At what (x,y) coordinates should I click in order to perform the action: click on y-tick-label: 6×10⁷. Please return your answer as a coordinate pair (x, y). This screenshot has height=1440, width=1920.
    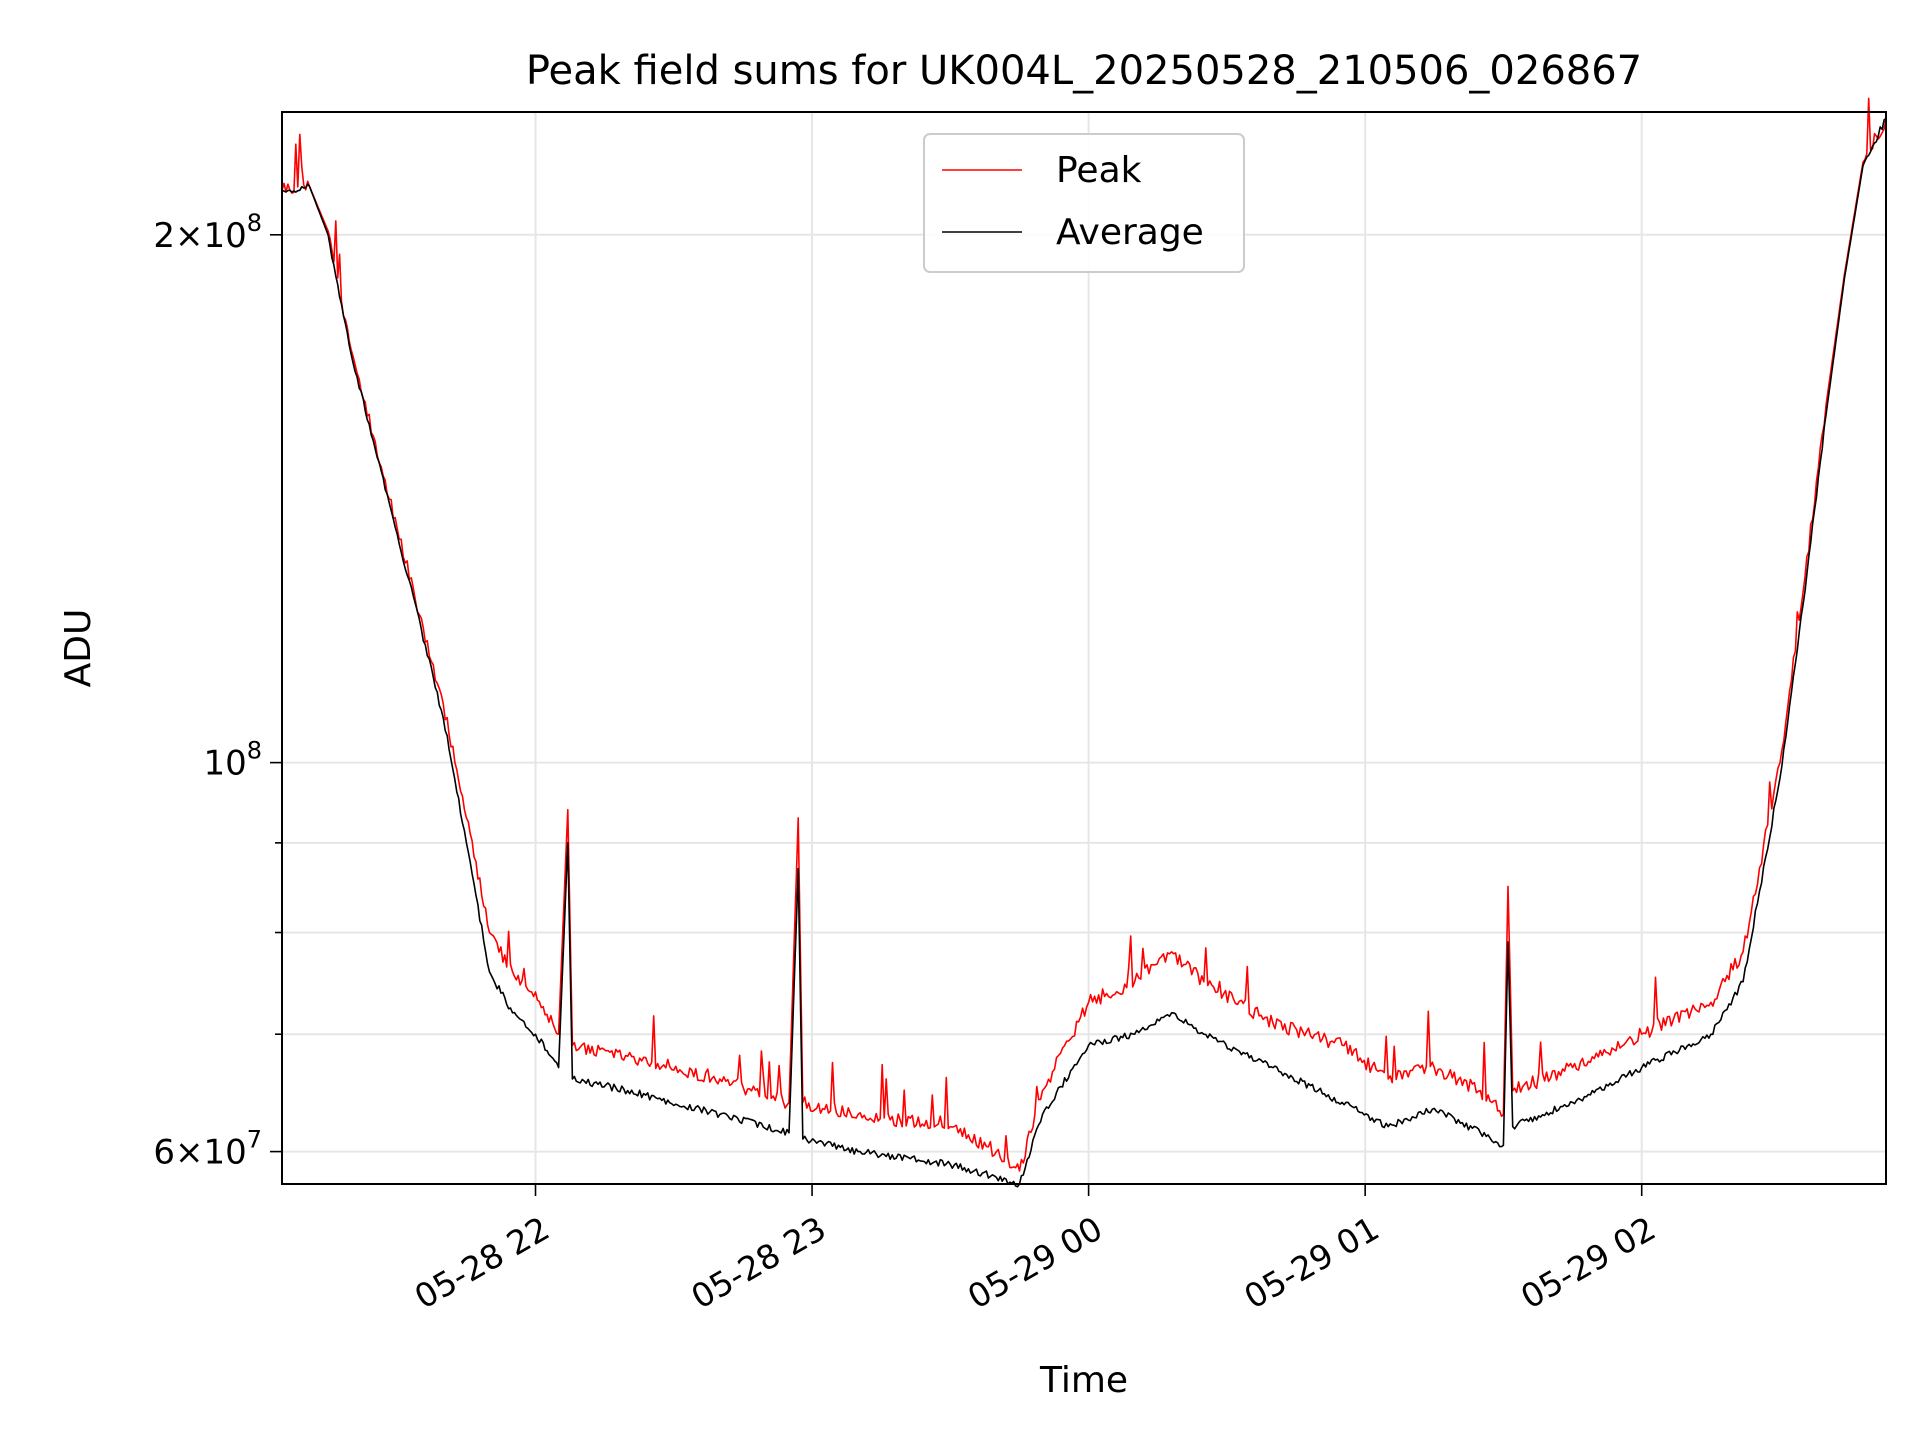
    Looking at the image, I should click on (207, 1149).